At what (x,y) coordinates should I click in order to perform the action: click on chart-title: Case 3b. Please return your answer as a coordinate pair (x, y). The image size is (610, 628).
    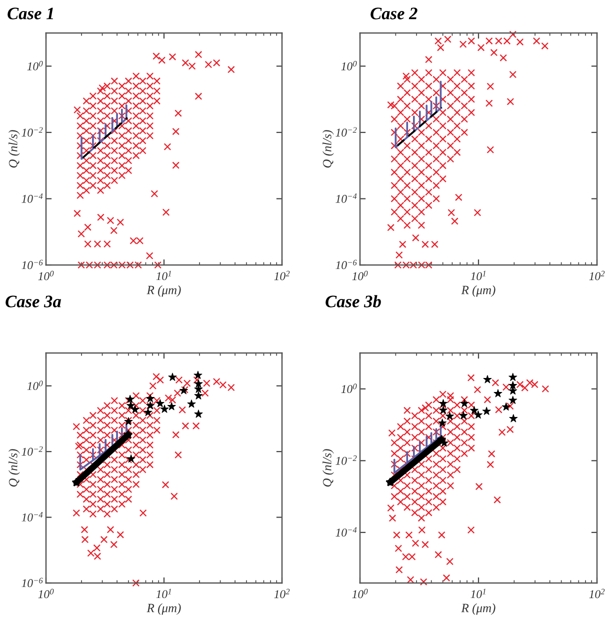
    Looking at the image, I should click on (353, 301).